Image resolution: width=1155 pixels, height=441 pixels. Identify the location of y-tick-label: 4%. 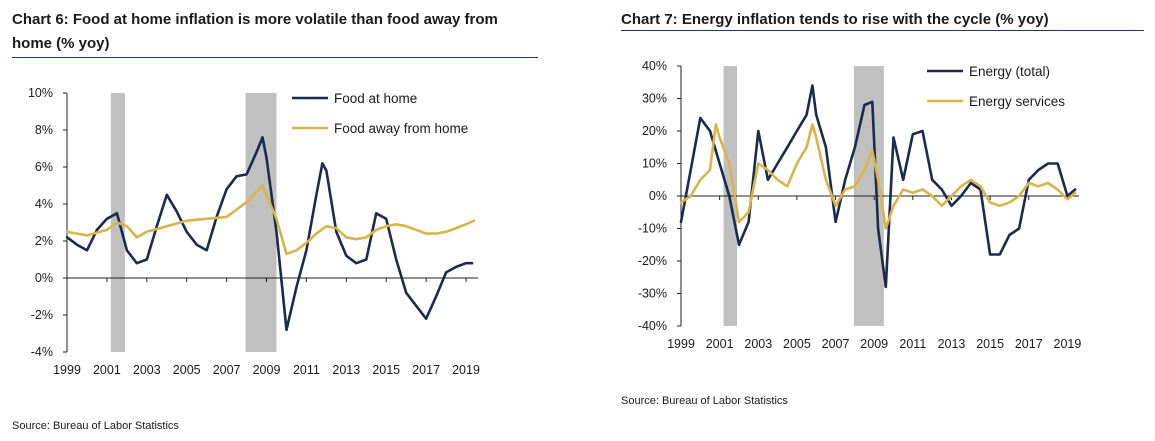
(44, 204).